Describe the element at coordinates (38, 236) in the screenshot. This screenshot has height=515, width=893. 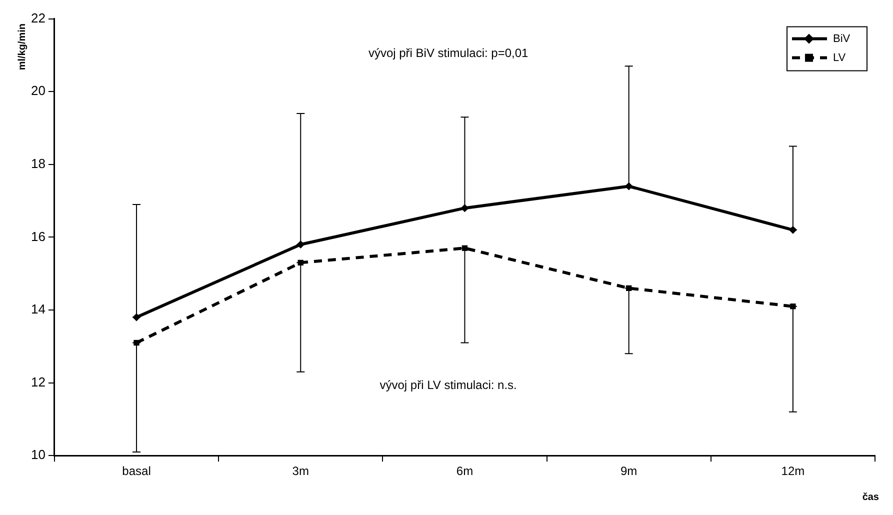
I see `y-tick-label: 16` at that location.